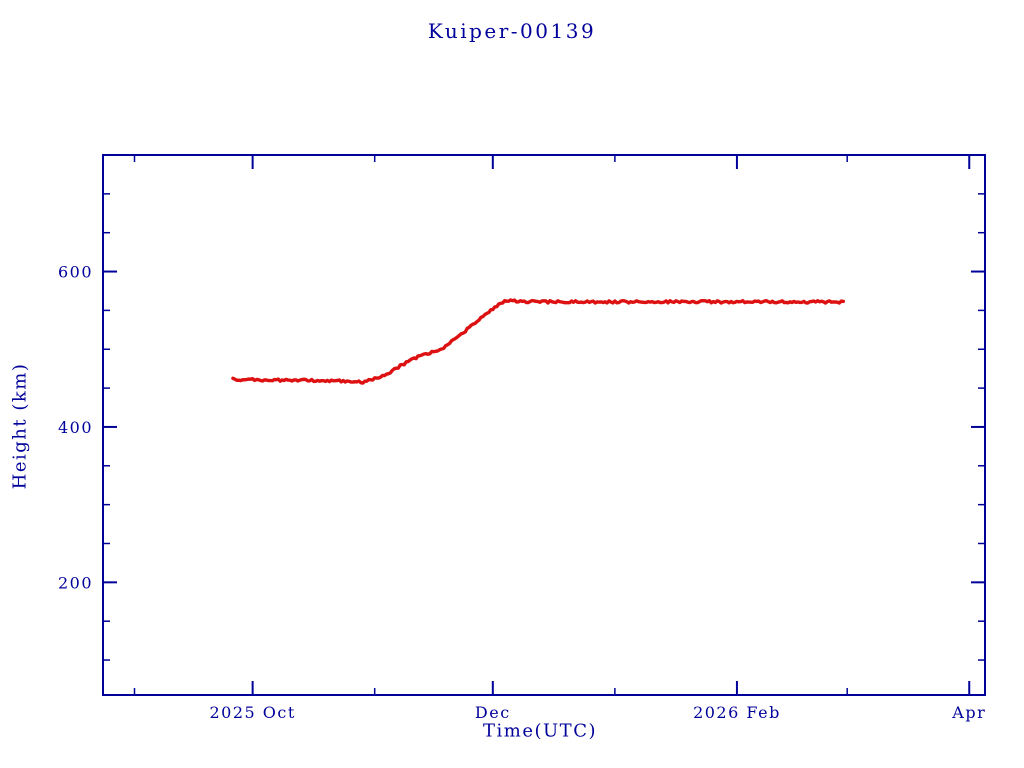 The width and height of the screenshot is (1024, 768). Describe the element at coordinates (75, 582) in the screenshot. I see `y-tick-label: 200` at that location.